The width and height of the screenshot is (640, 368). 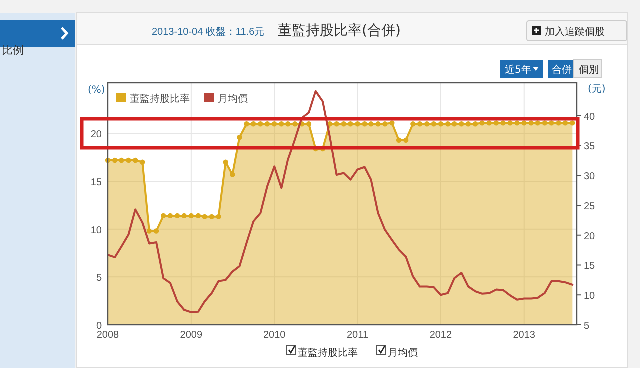 I want to click on text: 月均價, so click(x=403, y=353).